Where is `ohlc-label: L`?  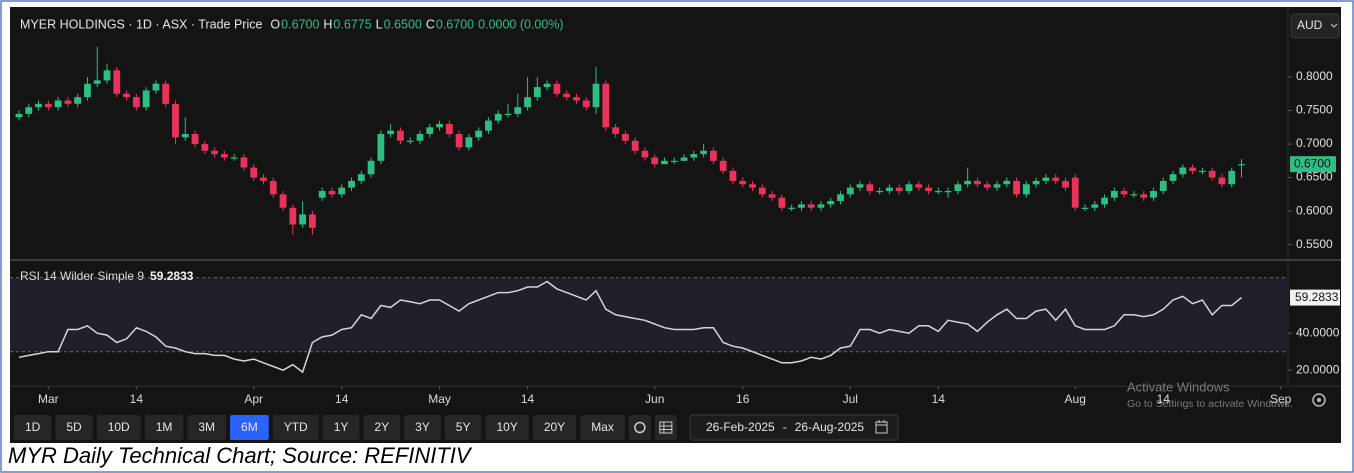 ohlc-label: L is located at coordinates (379, 24).